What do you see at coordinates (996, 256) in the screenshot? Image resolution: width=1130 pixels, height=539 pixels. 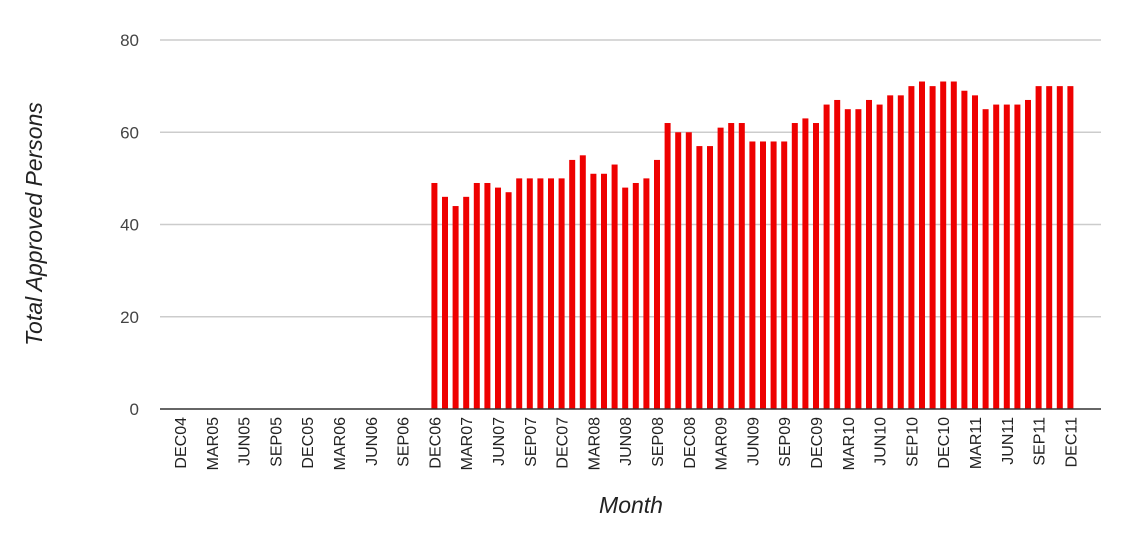 I see `bar-may11` at bounding box center [996, 256].